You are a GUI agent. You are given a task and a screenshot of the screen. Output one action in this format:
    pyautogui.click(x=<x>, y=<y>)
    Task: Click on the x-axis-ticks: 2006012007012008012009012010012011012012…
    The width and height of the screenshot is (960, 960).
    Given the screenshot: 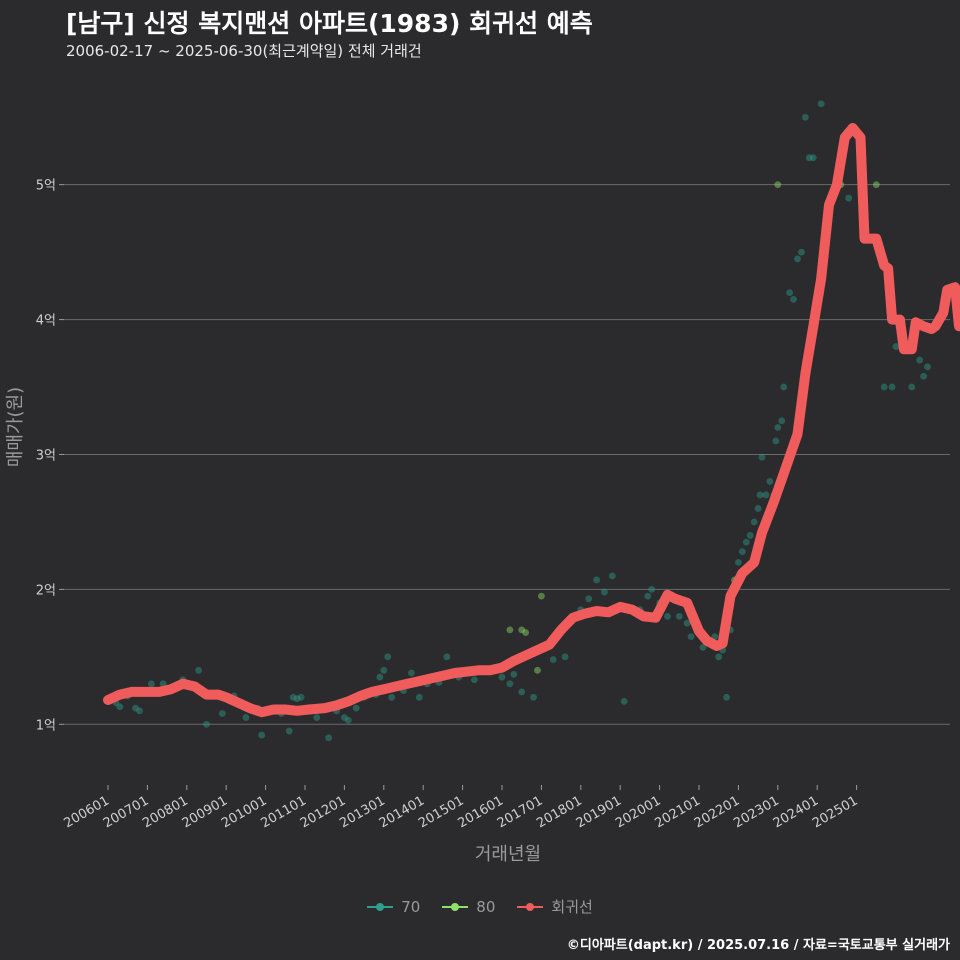 What is the action you would take?
    pyautogui.click(x=461, y=808)
    